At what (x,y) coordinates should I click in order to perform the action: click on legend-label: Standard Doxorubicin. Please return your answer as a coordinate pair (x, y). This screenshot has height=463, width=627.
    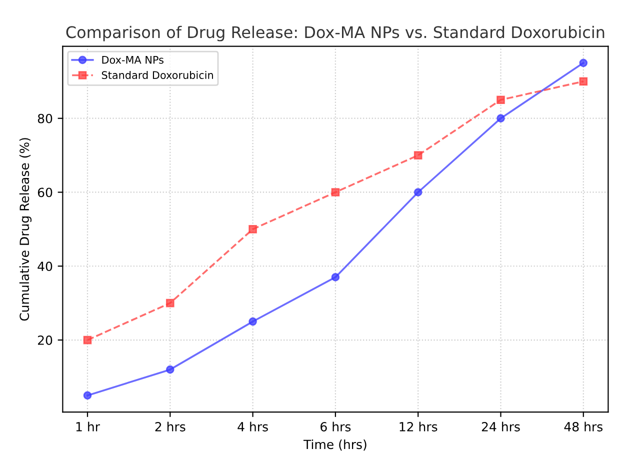
    Looking at the image, I should click on (157, 75).